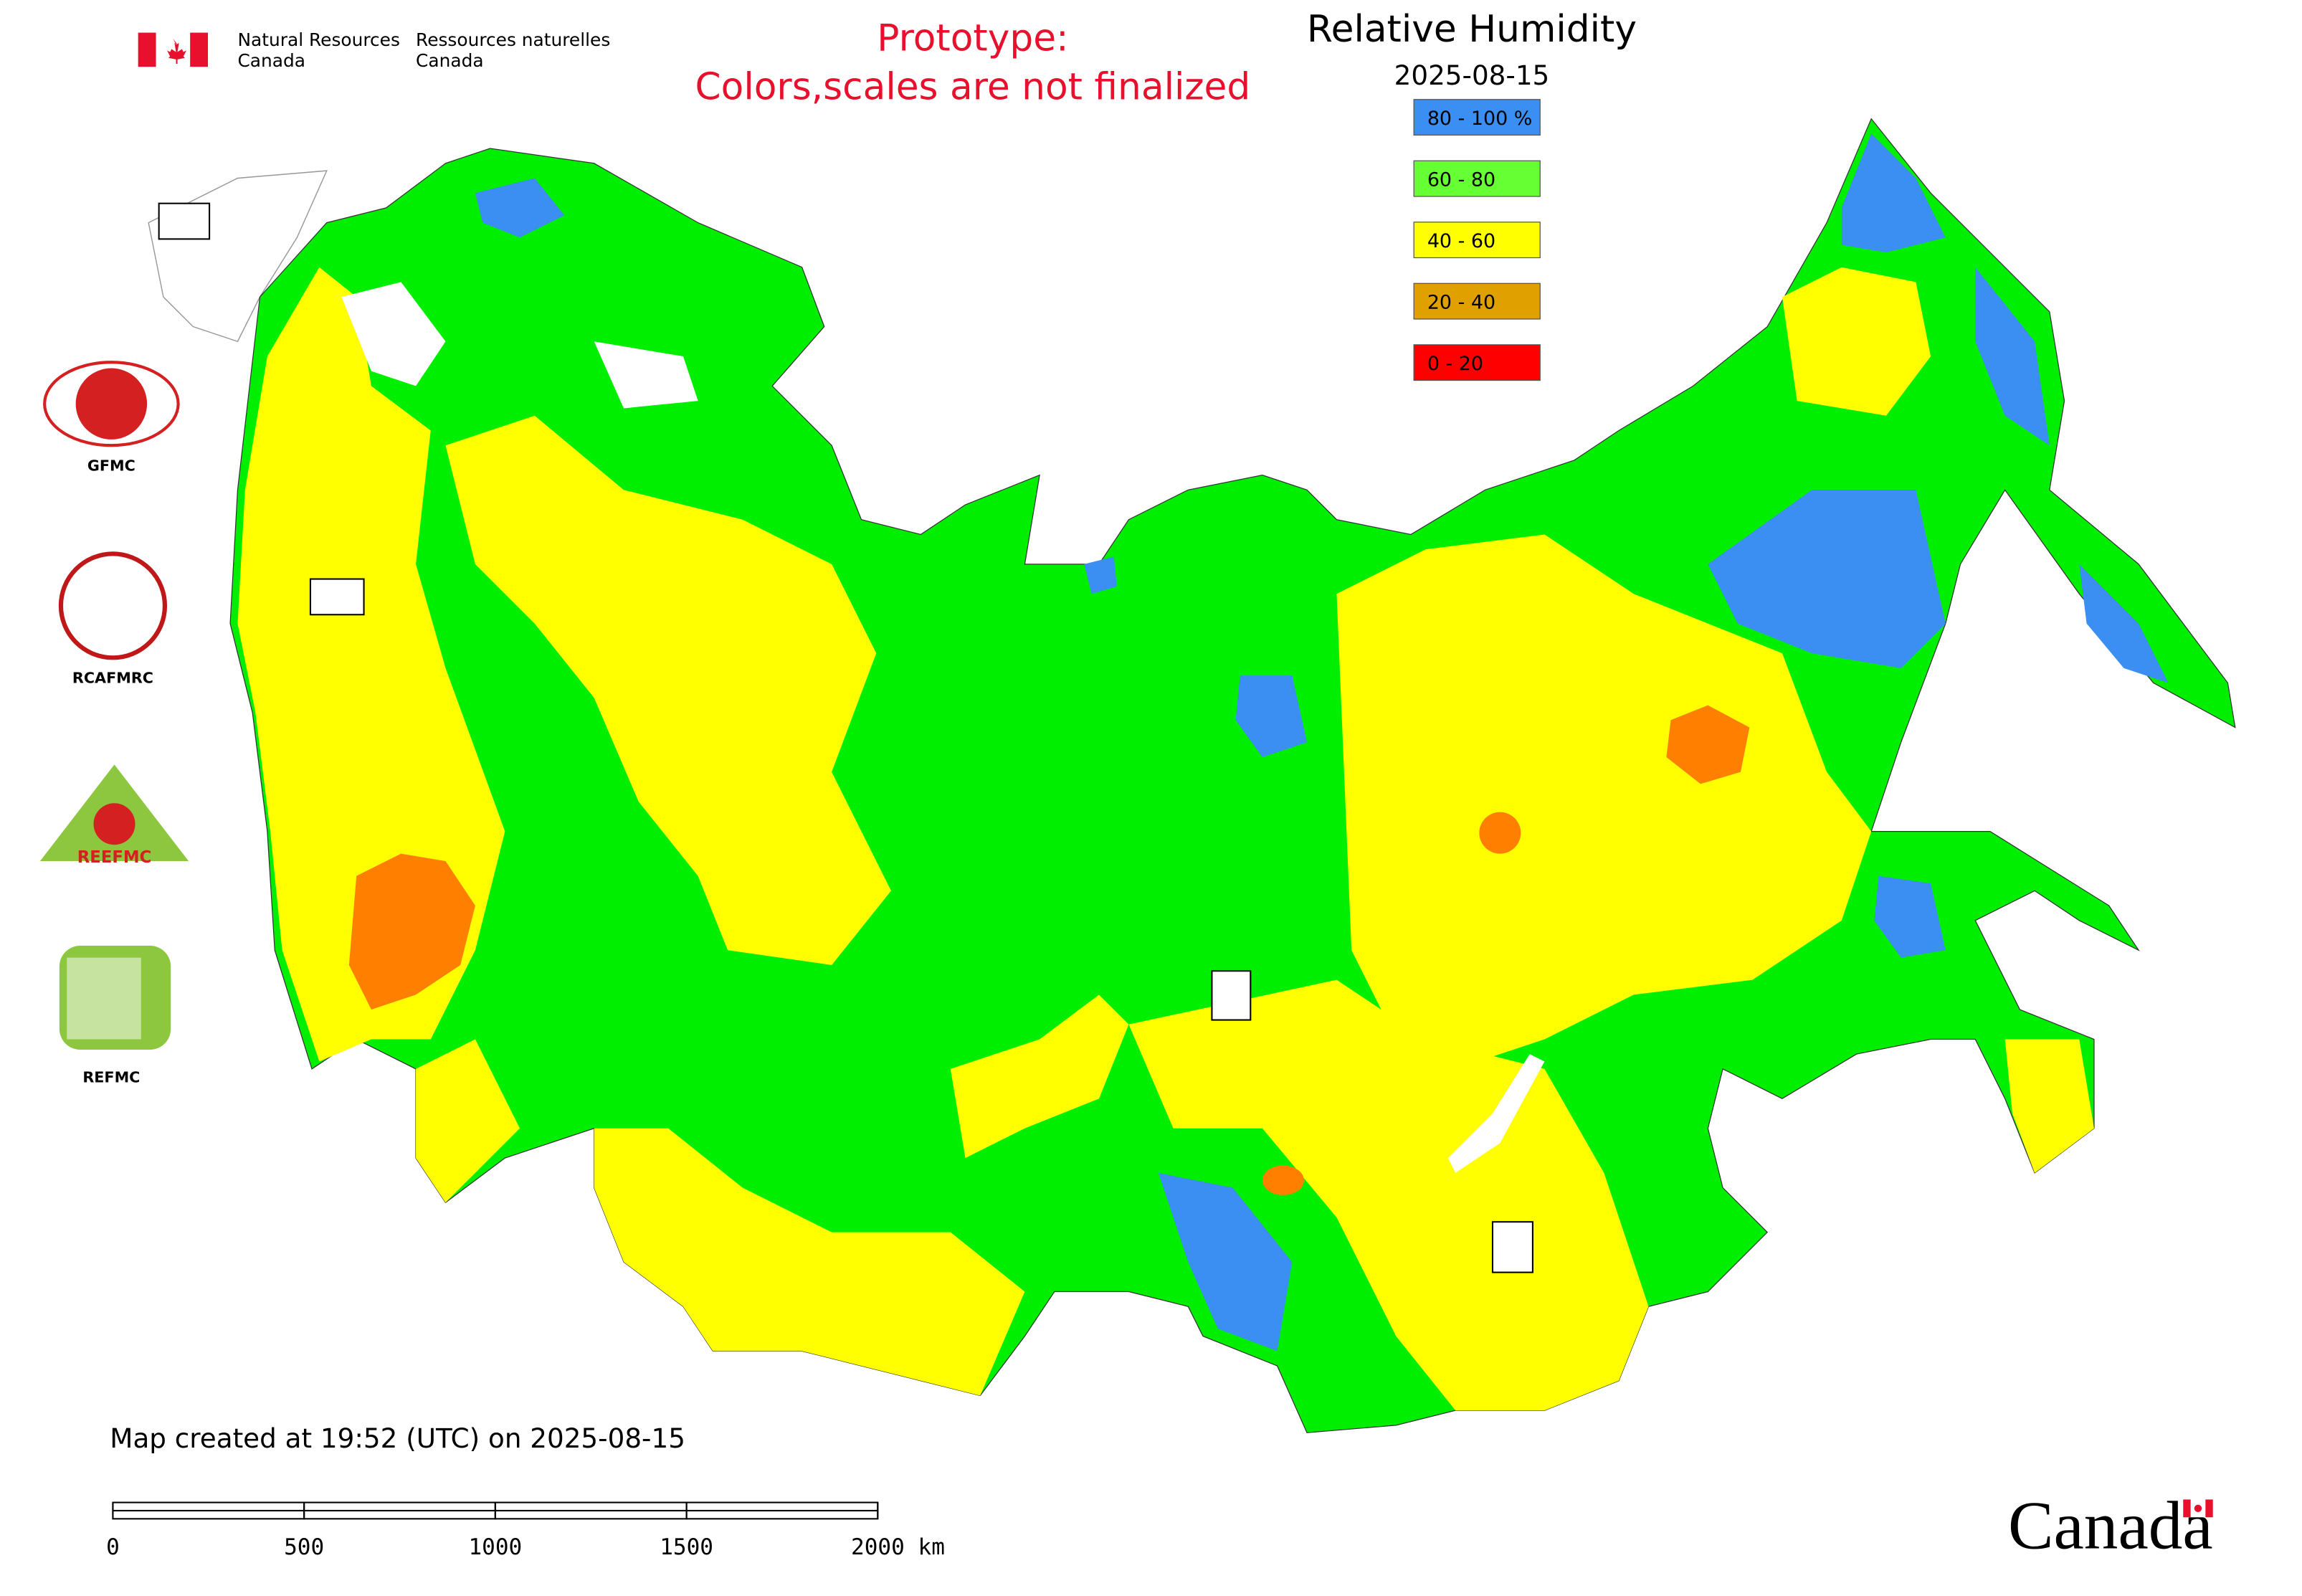 The width and height of the screenshot is (2302, 1596). Describe the element at coordinates (1461, 179) in the screenshot. I see `legend-label: 60 - 80` at that location.